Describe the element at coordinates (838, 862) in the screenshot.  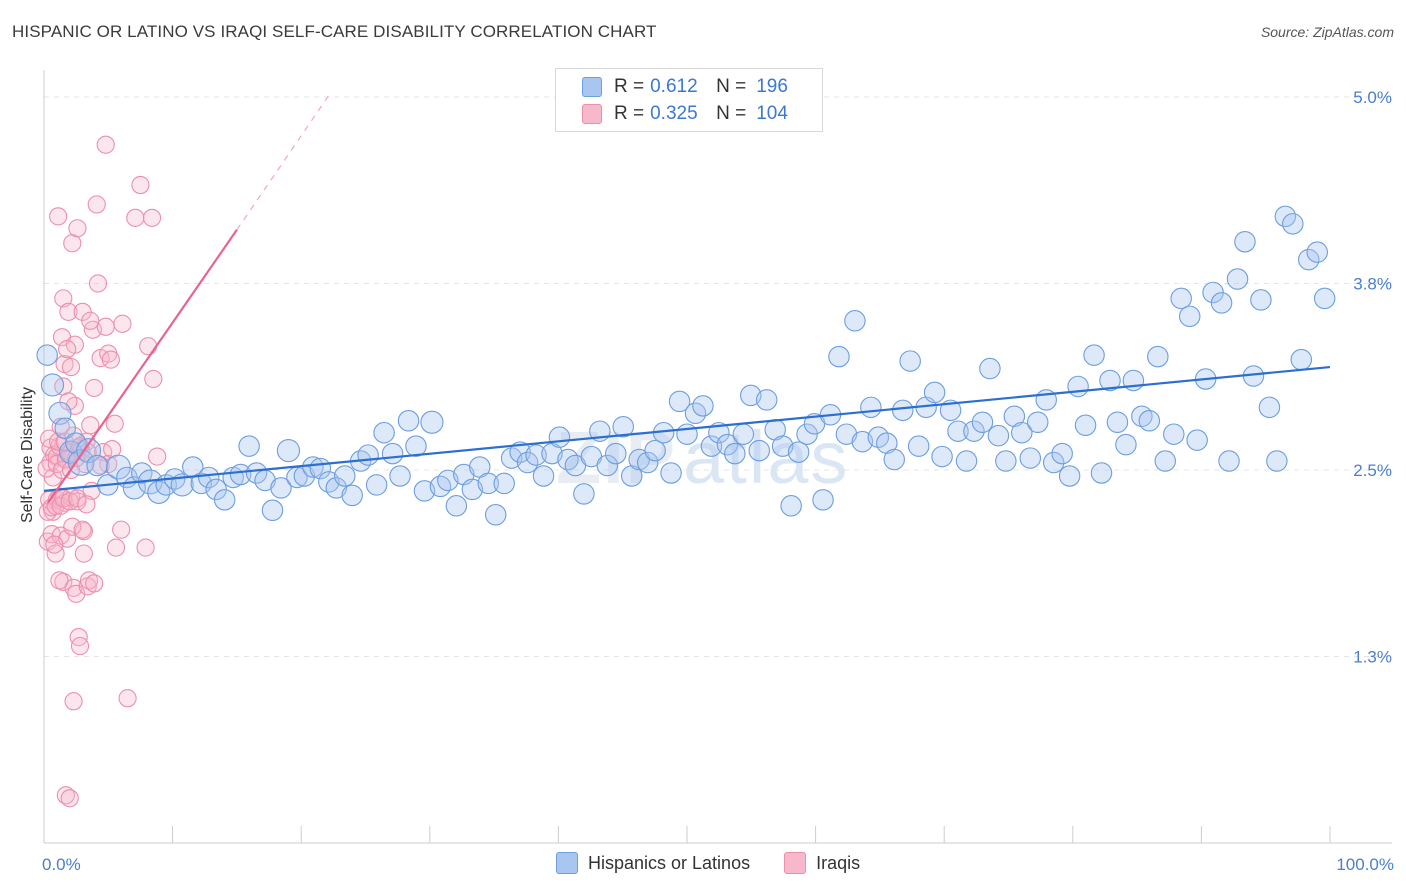
I see `series-label-iraqi: Iraqis` at that location.